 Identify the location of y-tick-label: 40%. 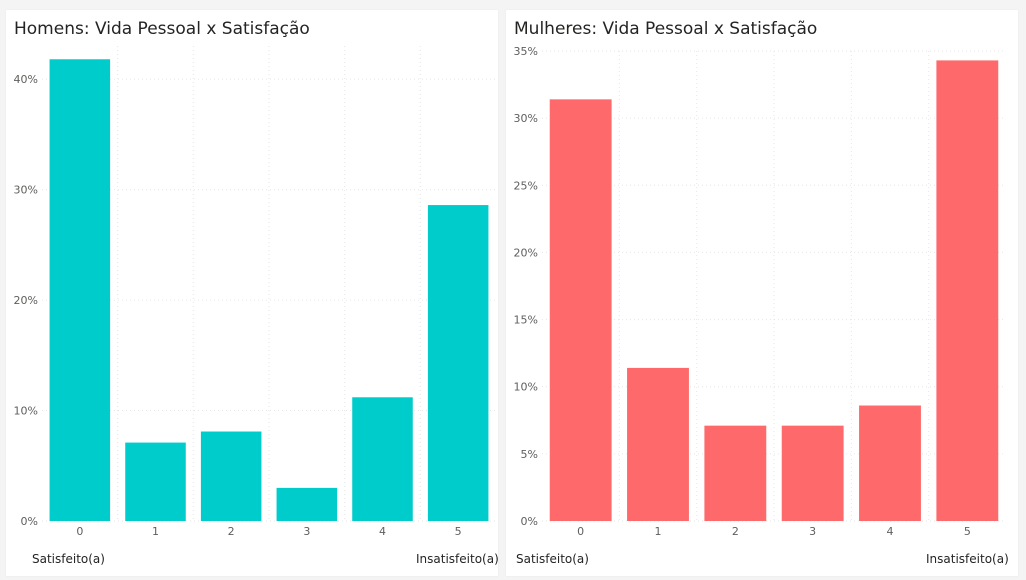
(26, 79).